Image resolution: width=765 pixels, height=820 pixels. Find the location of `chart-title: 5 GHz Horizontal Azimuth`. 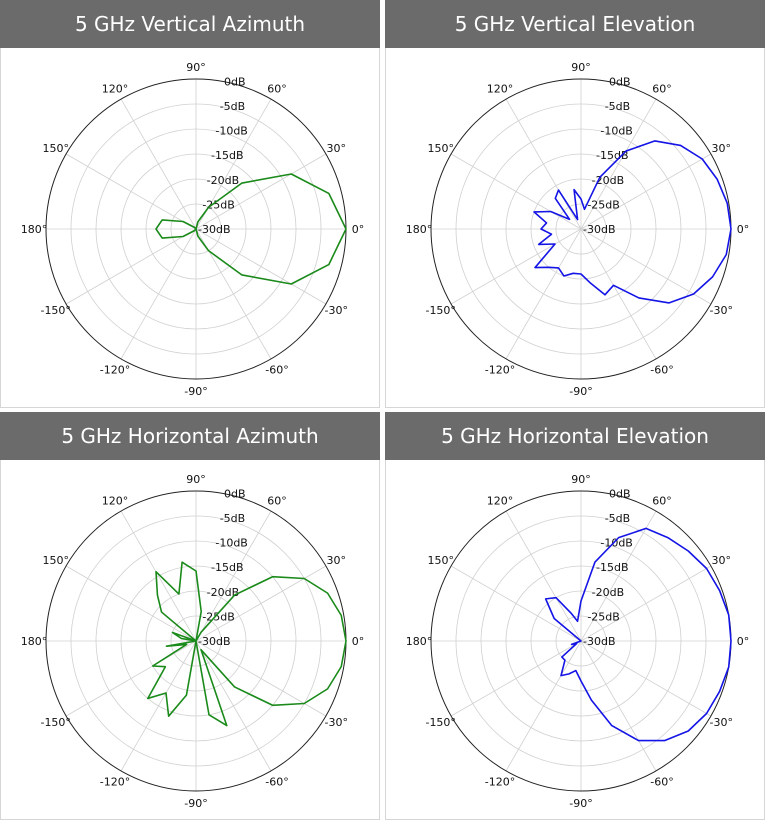

chart-title: 5 GHz Horizontal Azimuth is located at coordinates (190, 436).